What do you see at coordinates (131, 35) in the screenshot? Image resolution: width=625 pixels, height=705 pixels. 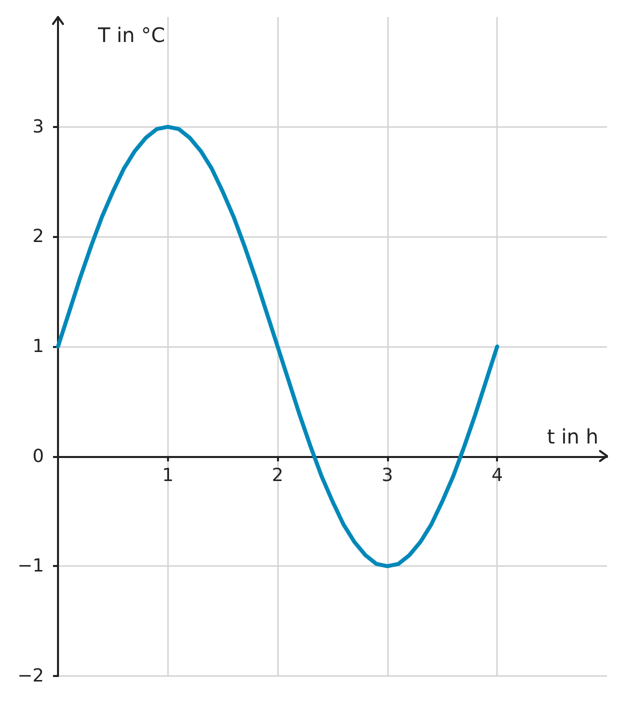 I see `y-axis-title: T in °C` at bounding box center [131, 35].